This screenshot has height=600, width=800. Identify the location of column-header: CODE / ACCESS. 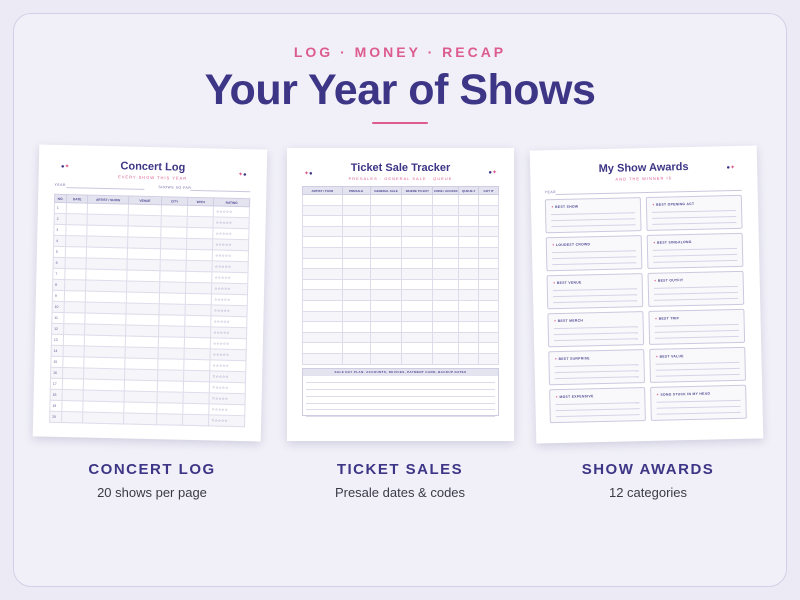
(446, 190).